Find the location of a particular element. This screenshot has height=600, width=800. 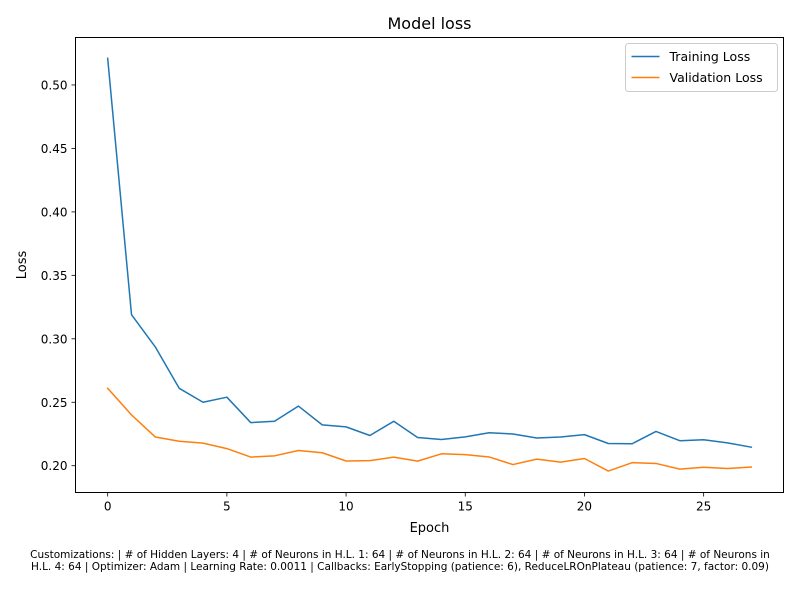

legend: Training Loss Validation Loss is located at coordinates (701, 67).